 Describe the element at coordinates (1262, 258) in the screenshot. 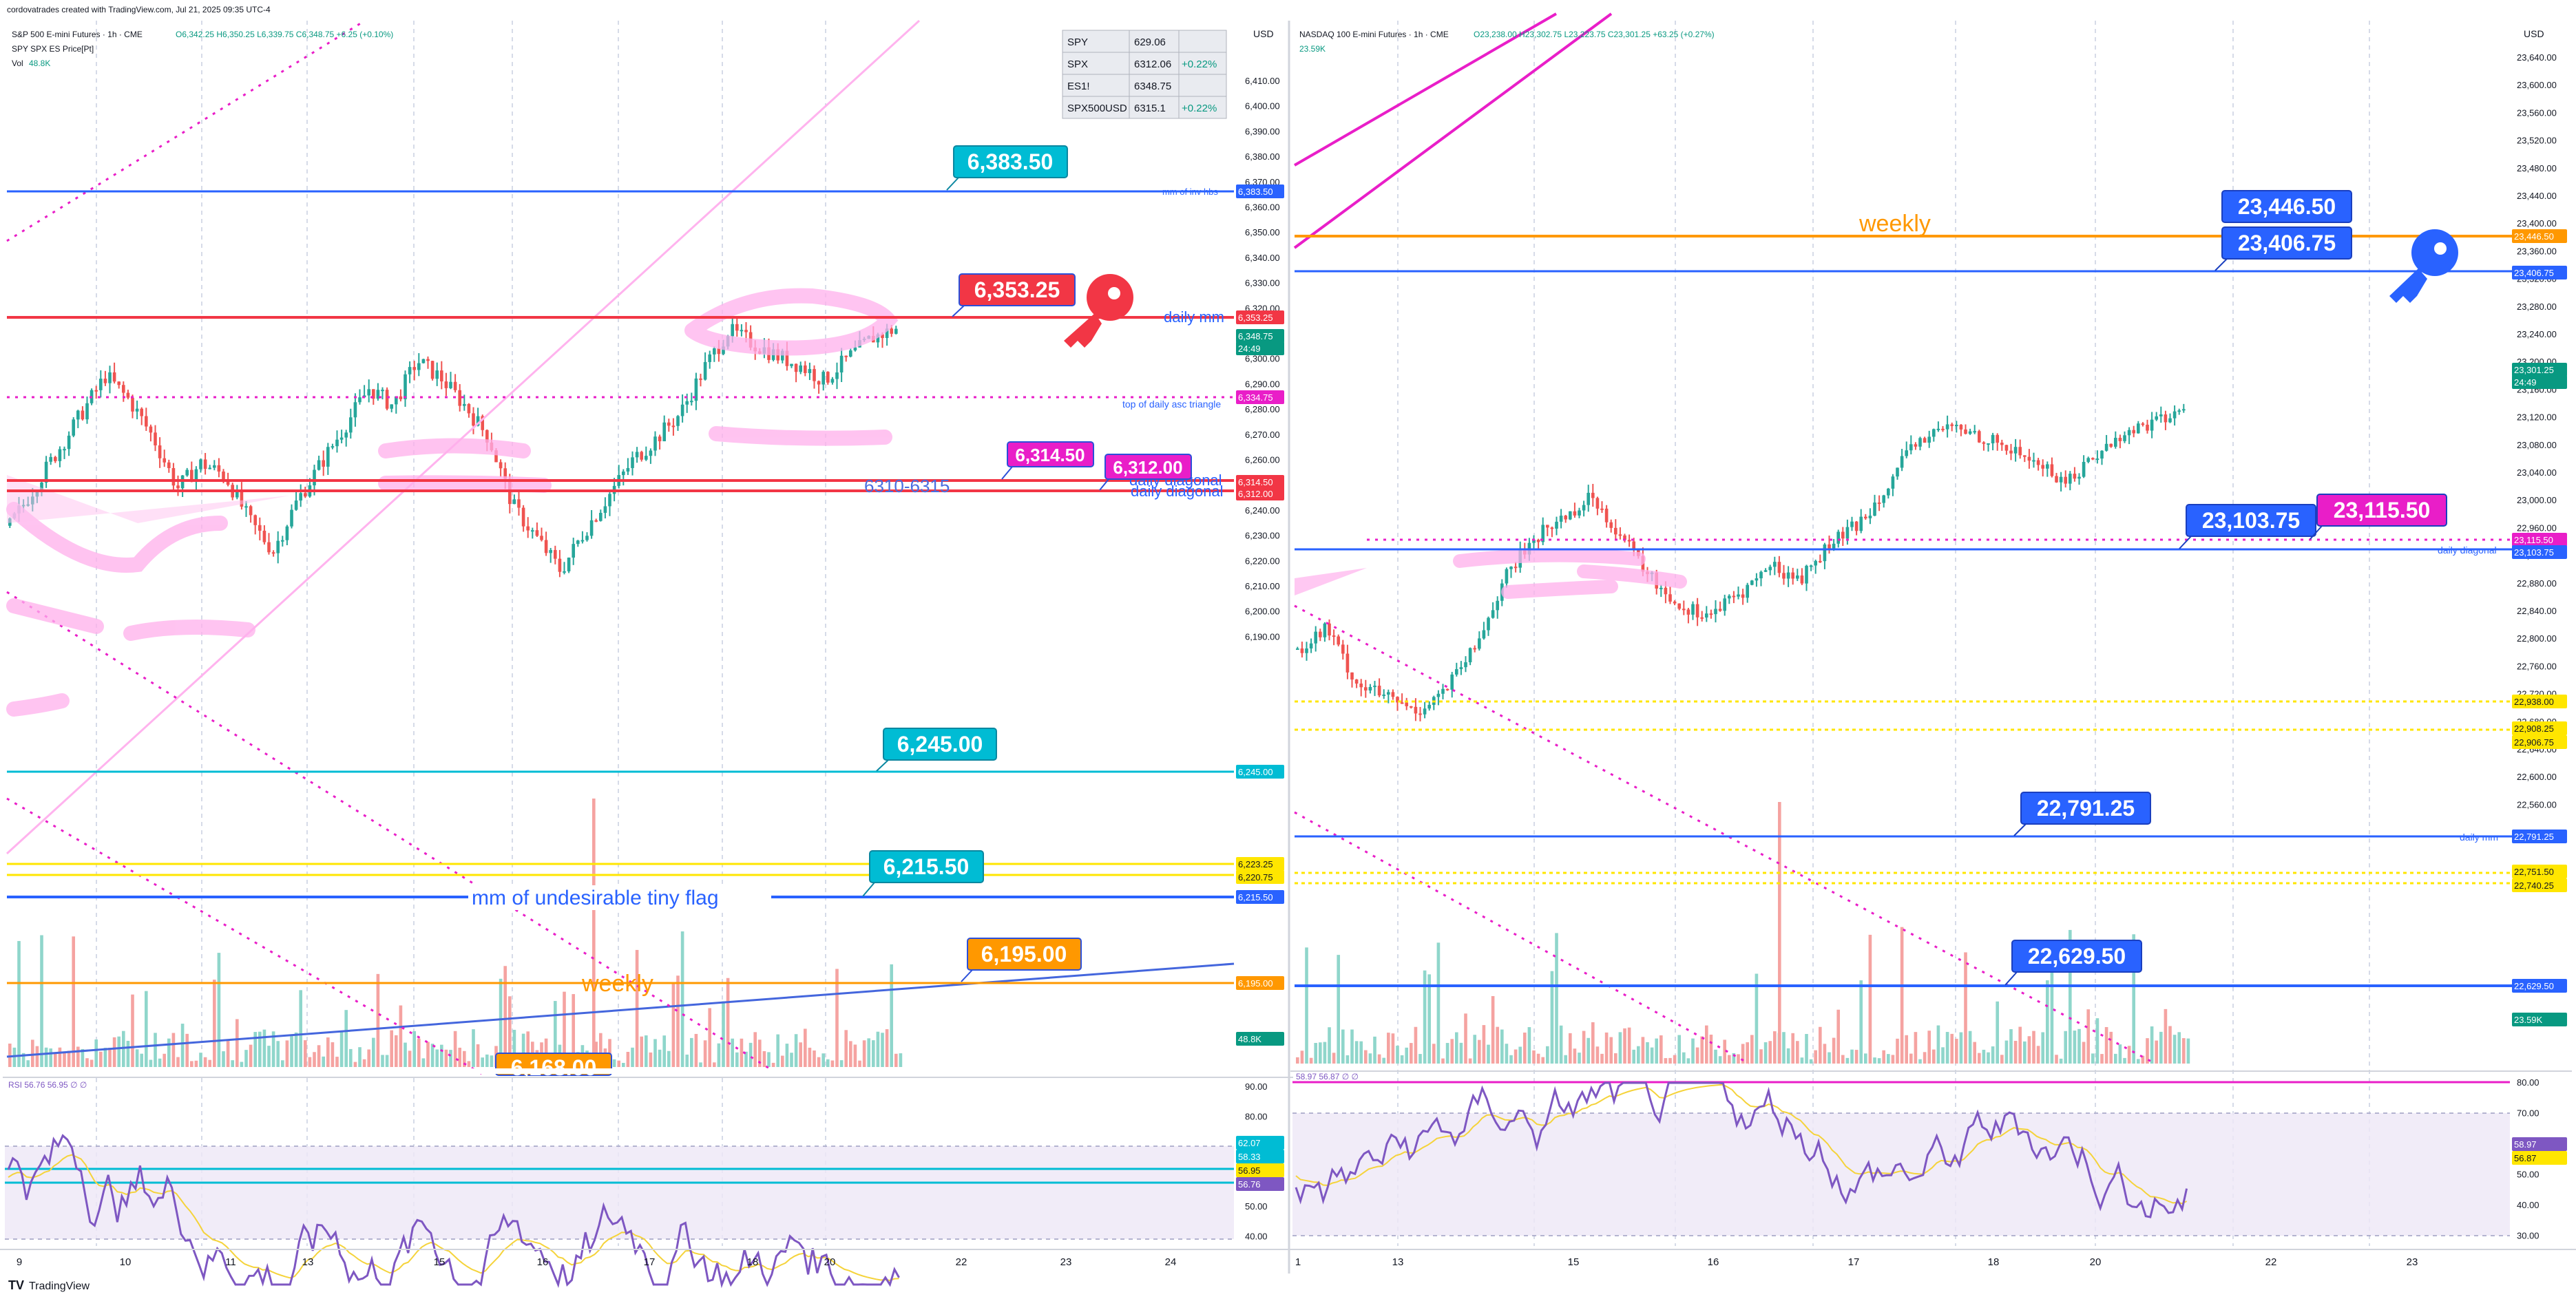

I see `price-axis-tick: 6,340.00` at that location.